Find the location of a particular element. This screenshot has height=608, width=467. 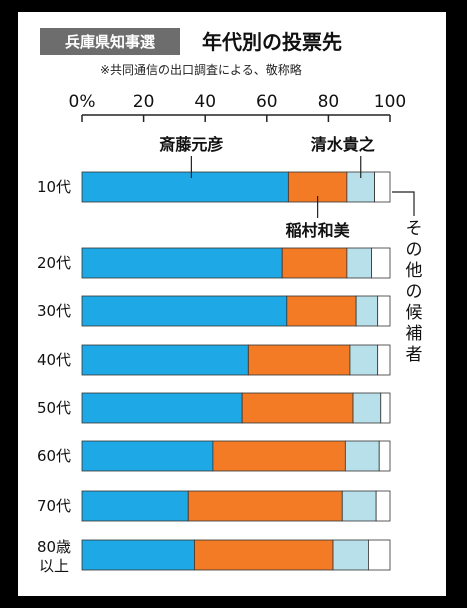

category-label: 30代 is located at coordinates (54, 311).